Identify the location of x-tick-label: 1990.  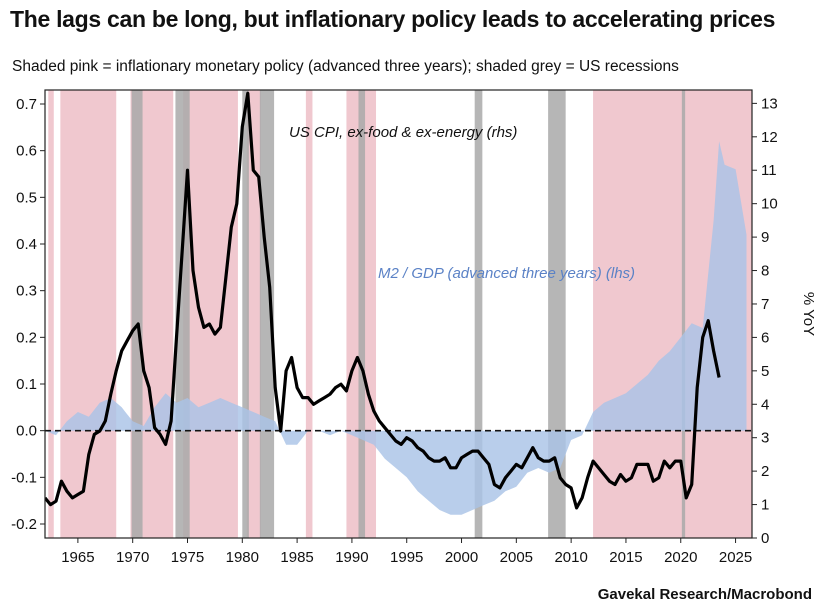
(351, 557).